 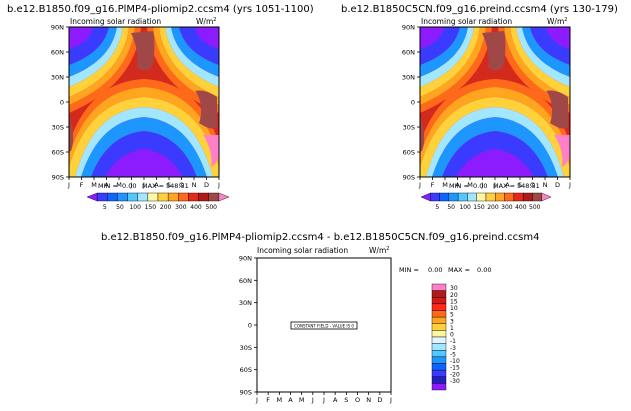 I want to click on colorbar-tick-label: -15, so click(x=455, y=368).